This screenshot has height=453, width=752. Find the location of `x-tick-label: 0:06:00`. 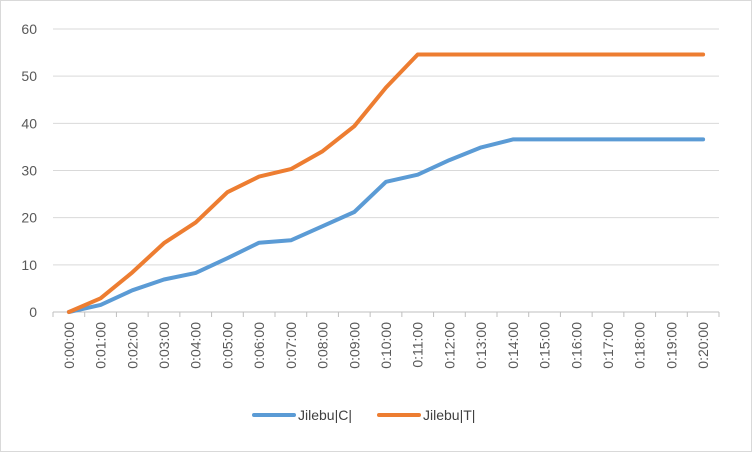

x-tick-label: 0:06:00 is located at coordinates (259, 345).